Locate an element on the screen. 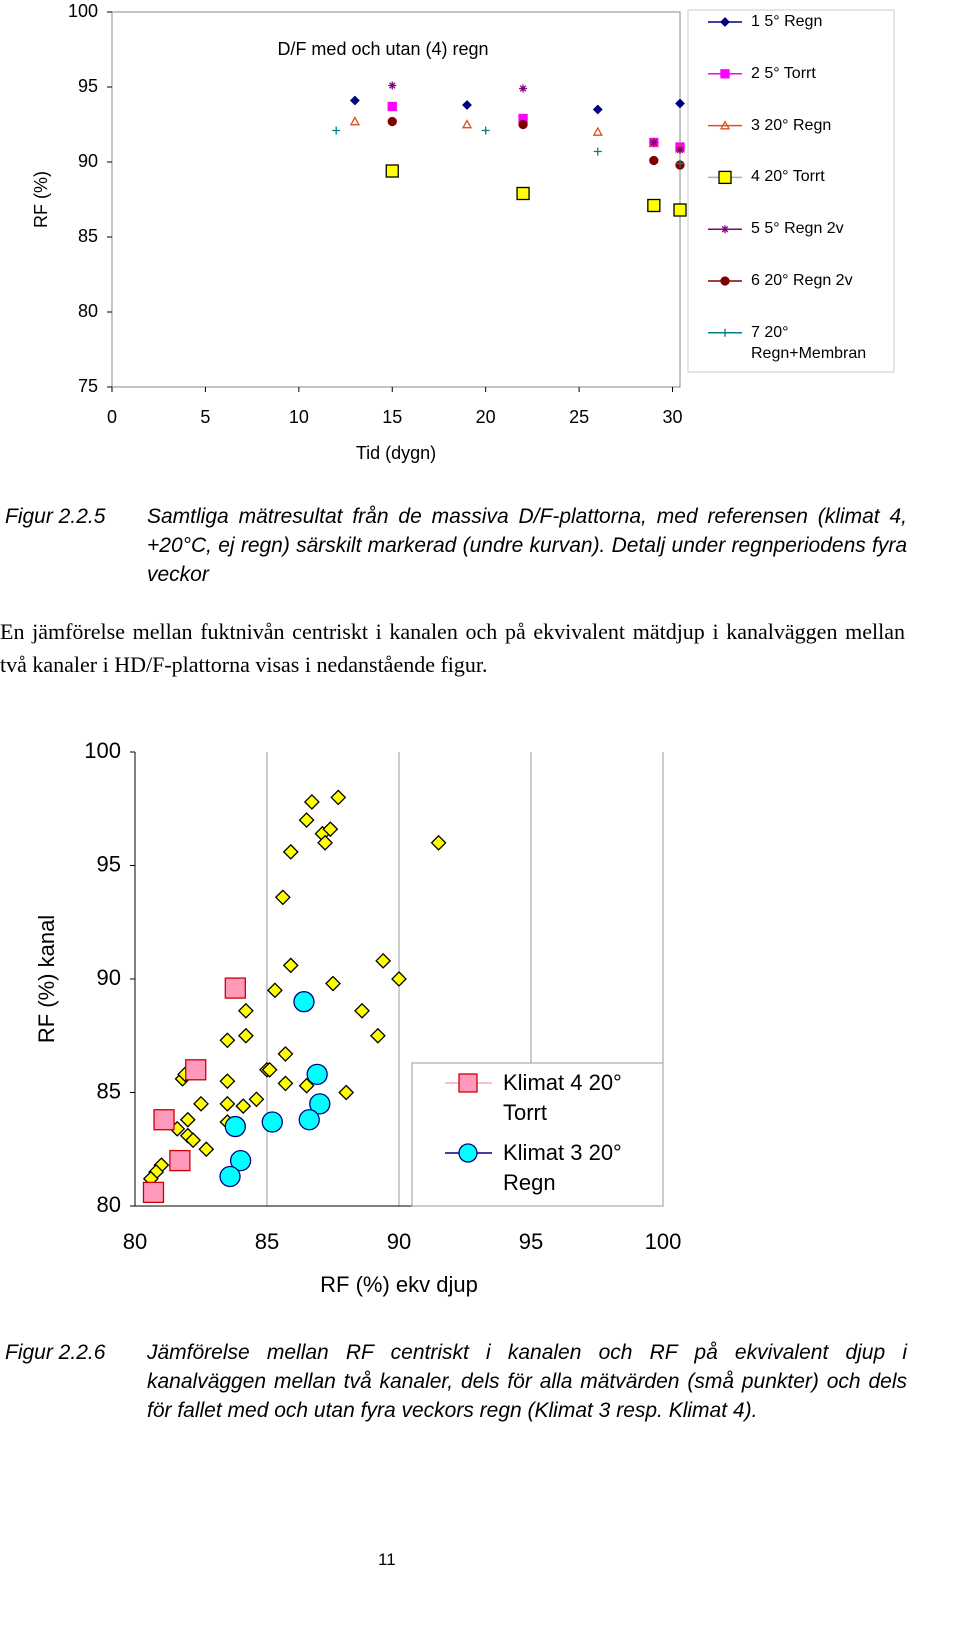 The width and height of the screenshot is (960, 1652). legend-label: 6 20° Regn 2v is located at coordinates (802, 280).